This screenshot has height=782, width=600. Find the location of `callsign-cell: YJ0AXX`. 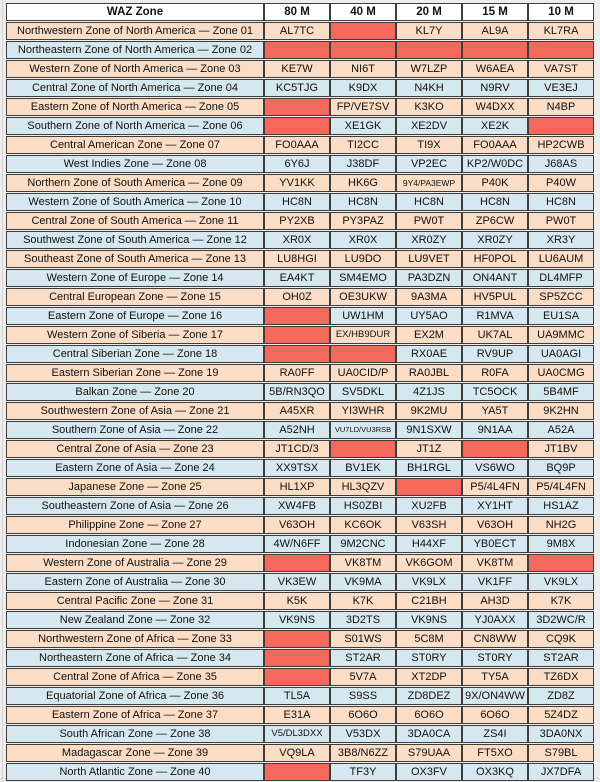

callsign-cell: YJ0AXX is located at coordinates (495, 620).